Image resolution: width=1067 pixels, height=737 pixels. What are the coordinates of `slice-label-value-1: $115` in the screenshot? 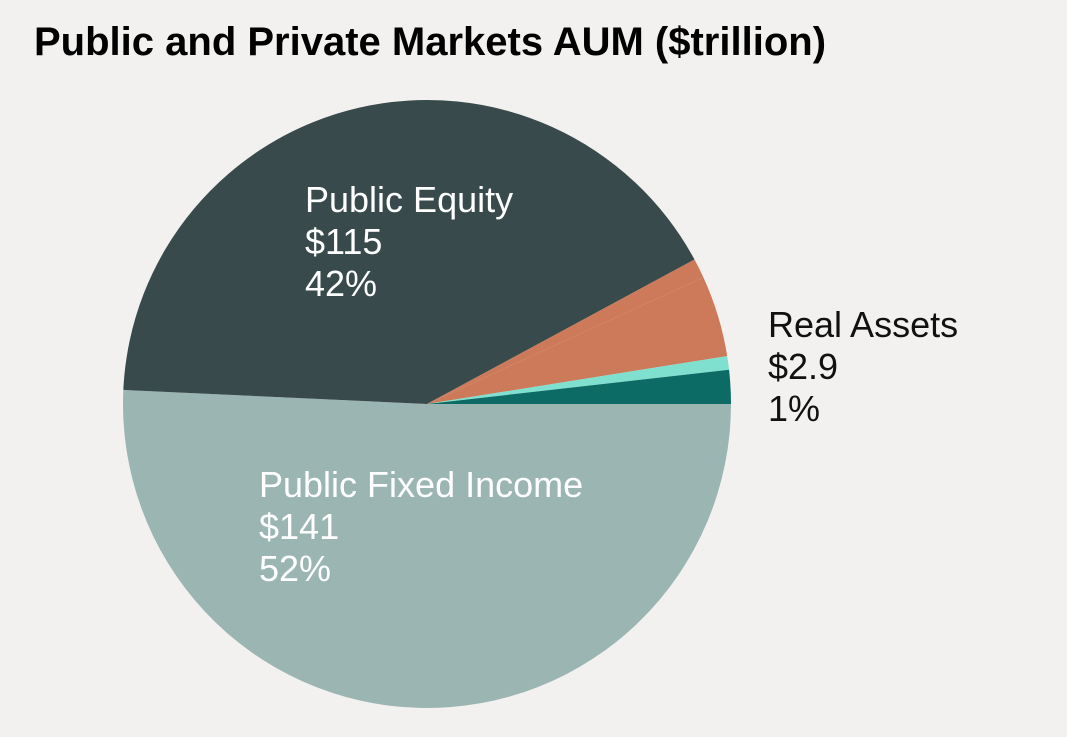 It's located at (343, 241).